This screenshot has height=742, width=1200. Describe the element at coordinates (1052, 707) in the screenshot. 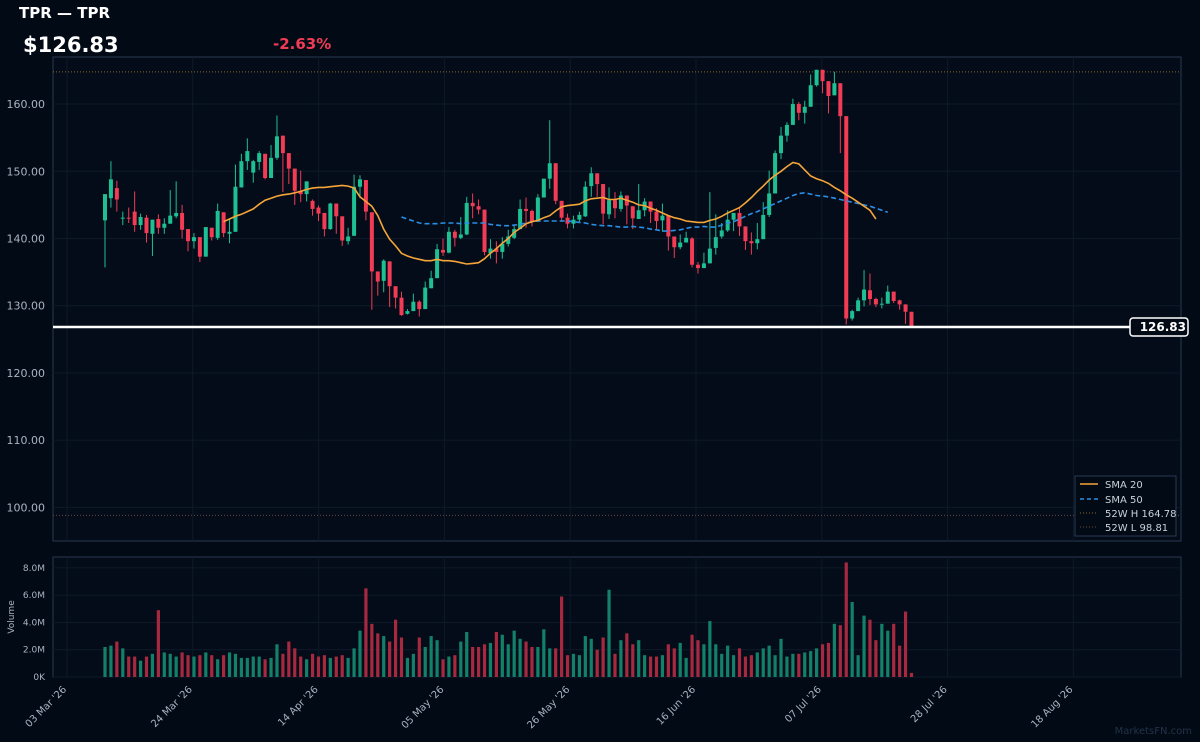

I see `time-tick-label: 18 Aug '26` at that location.